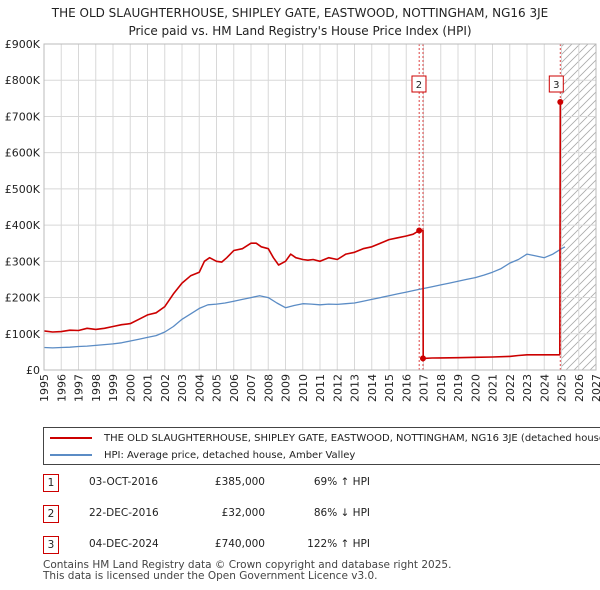  Describe the element at coordinates (239, 544) in the screenshot. I see `sale-price: £740,000` at that location.